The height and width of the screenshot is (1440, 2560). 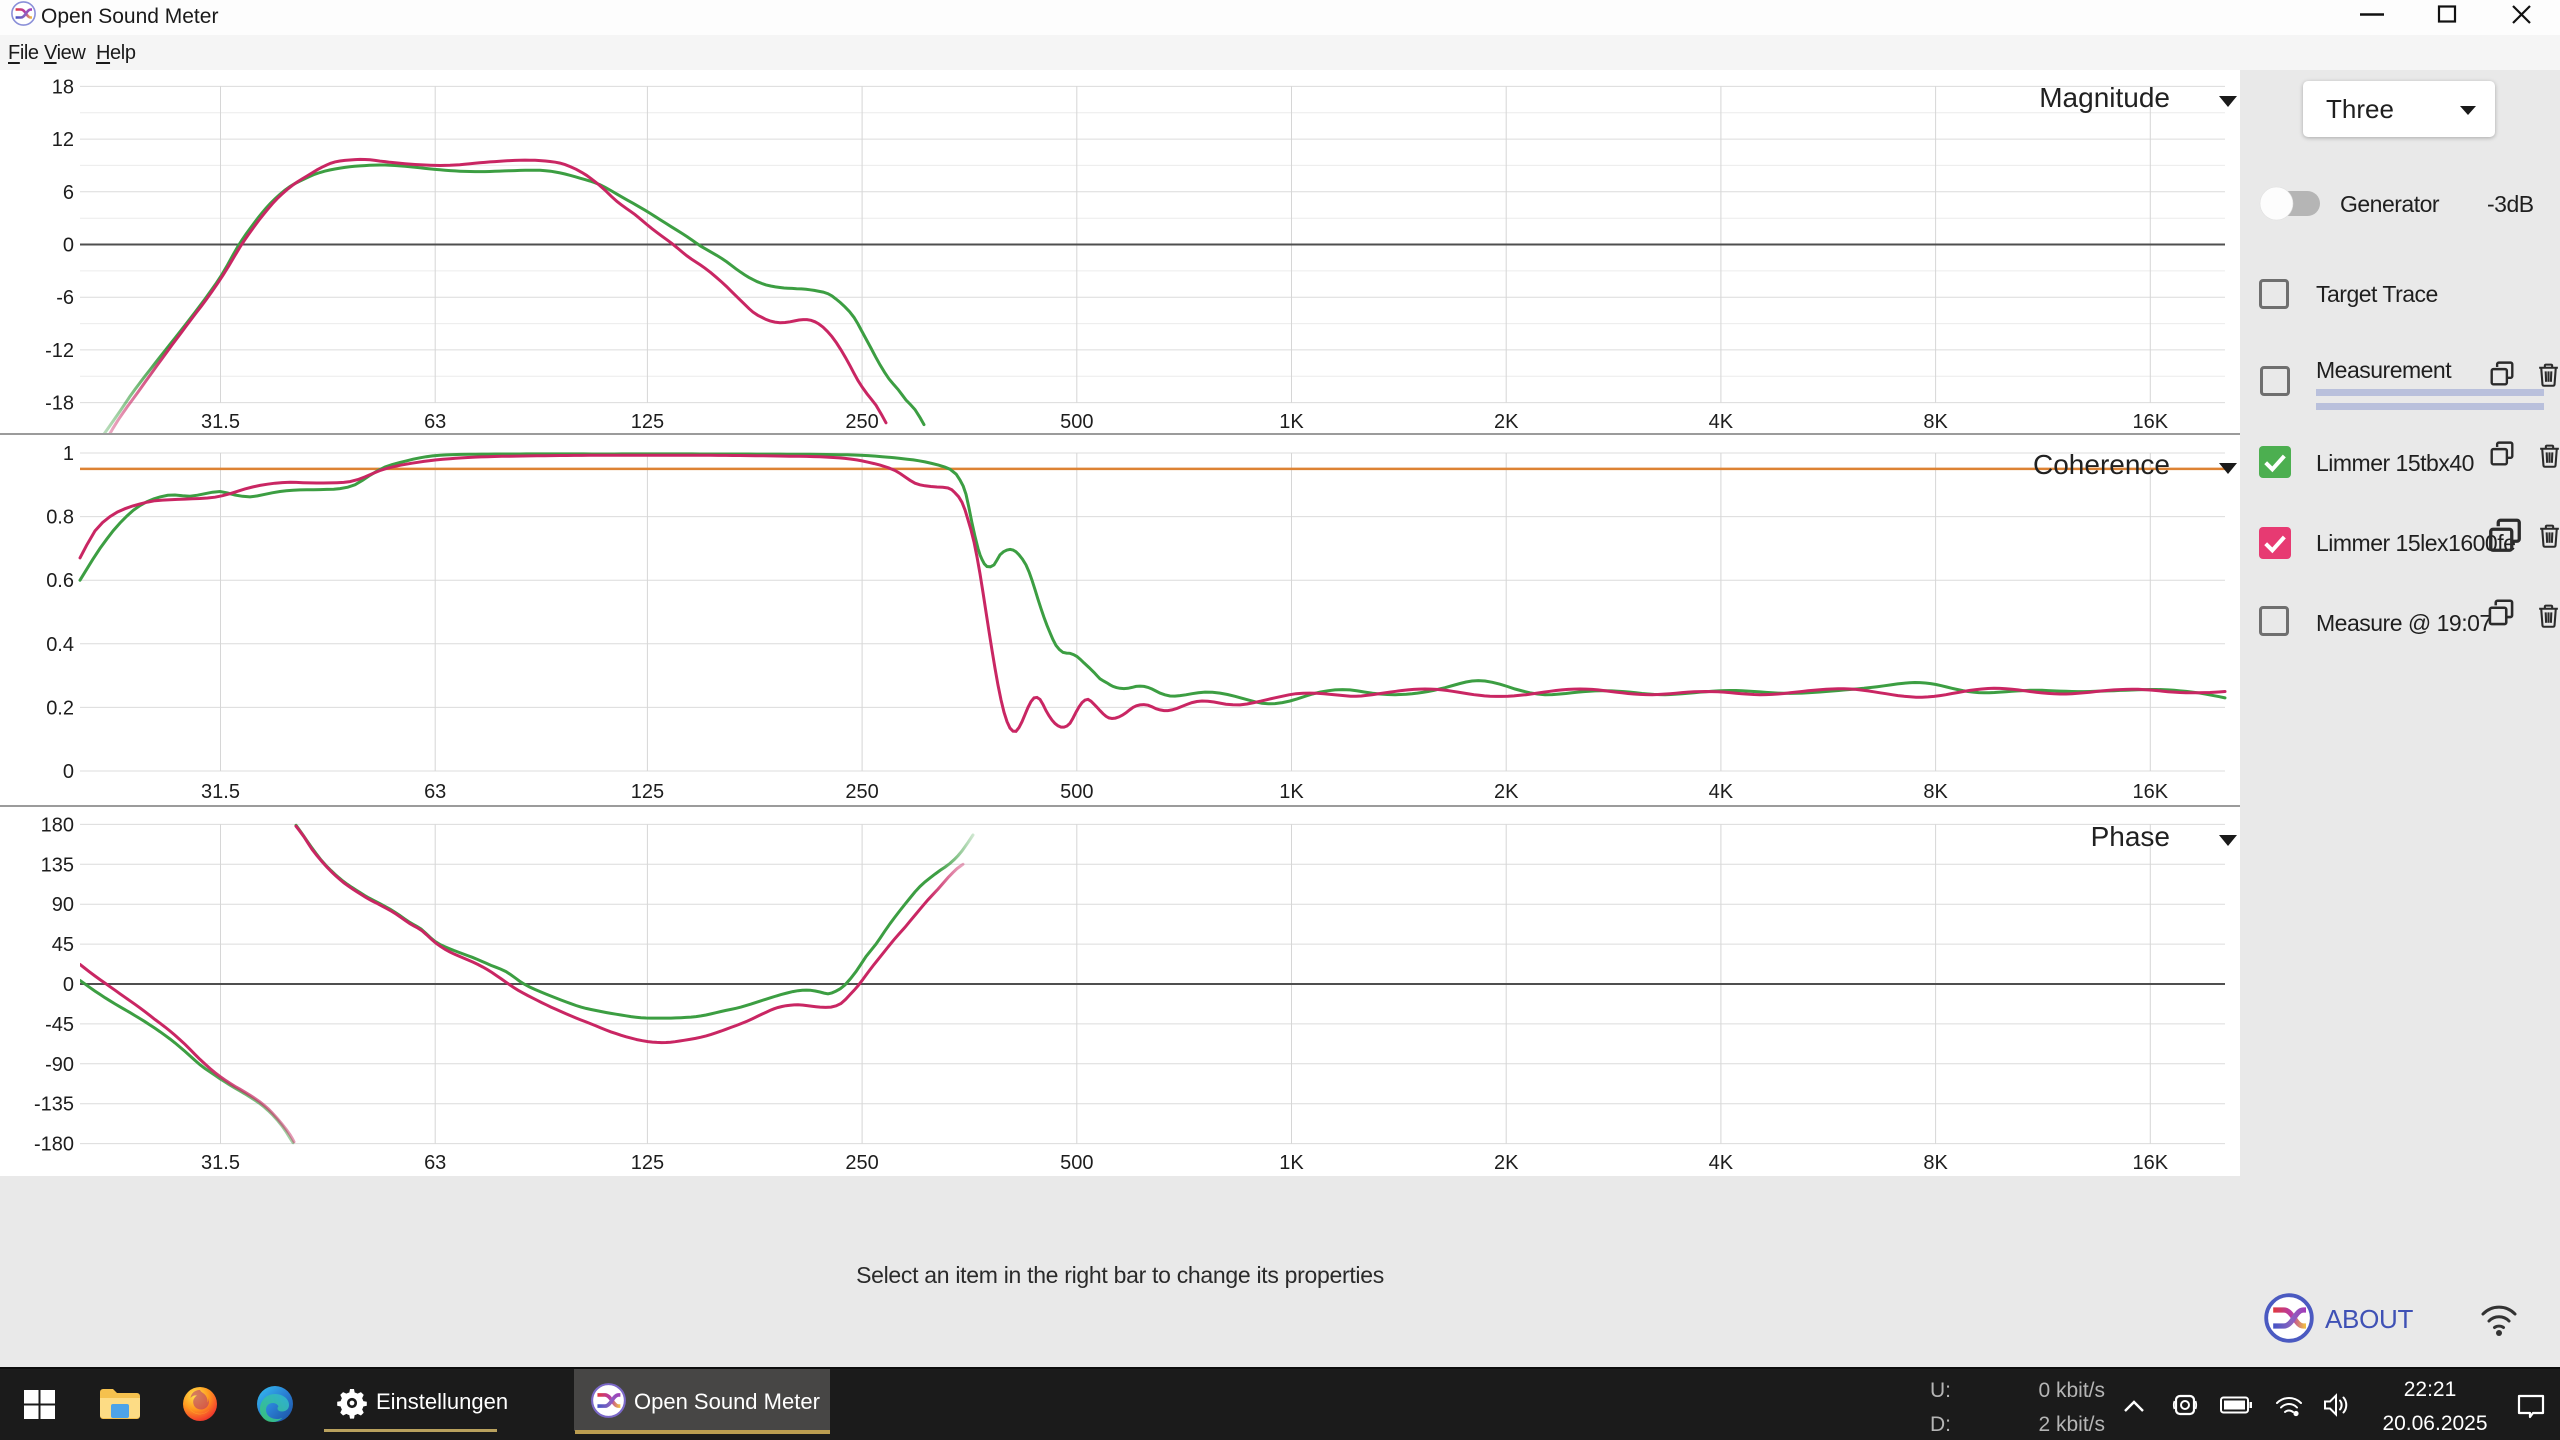 What do you see at coordinates (59, 404) in the screenshot?
I see `svg-text: -18` at bounding box center [59, 404].